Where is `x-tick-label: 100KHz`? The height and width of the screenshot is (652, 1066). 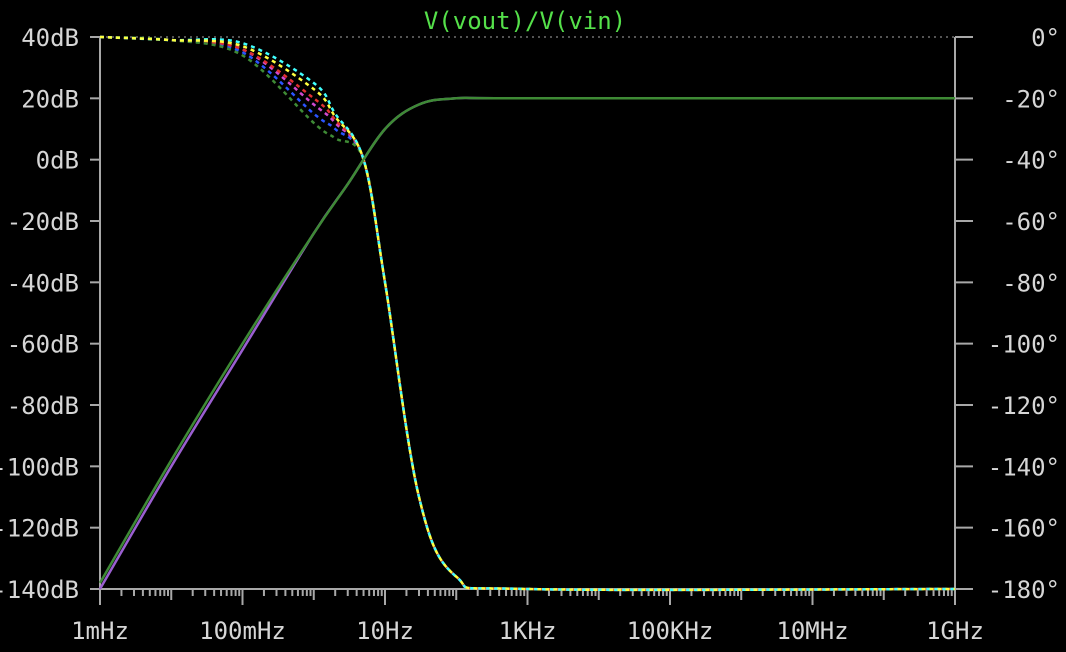 x-tick-label: 100KHz is located at coordinates (670, 631).